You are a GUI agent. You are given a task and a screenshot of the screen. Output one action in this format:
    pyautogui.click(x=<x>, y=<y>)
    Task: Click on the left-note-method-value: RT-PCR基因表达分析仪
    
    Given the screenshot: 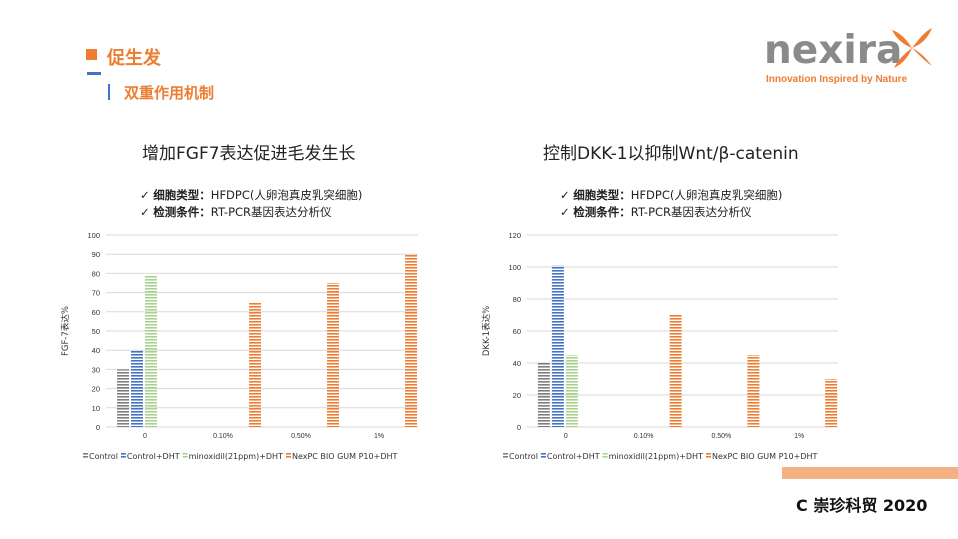 What is the action you would take?
    pyautogui.click(x=271, y=212)
    